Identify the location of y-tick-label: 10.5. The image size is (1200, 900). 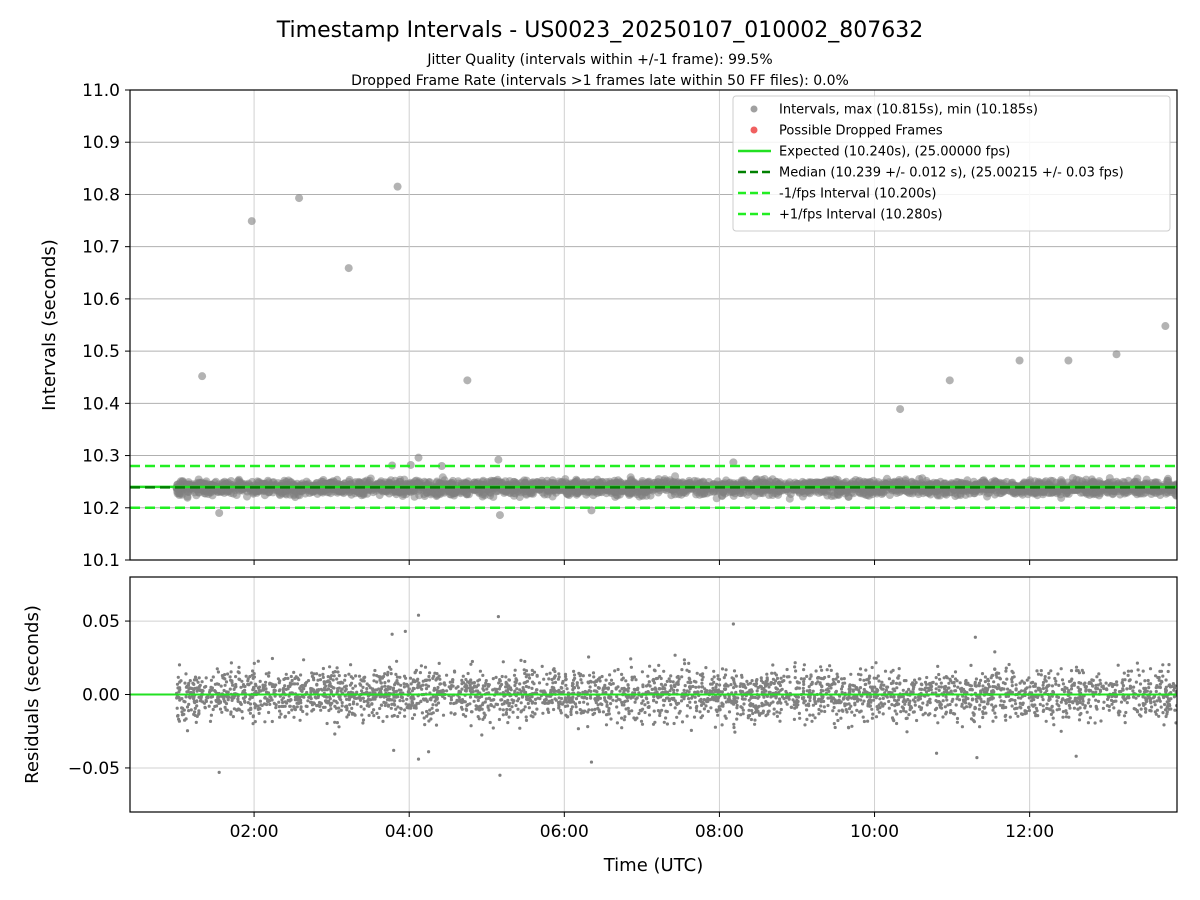
(101, 352).